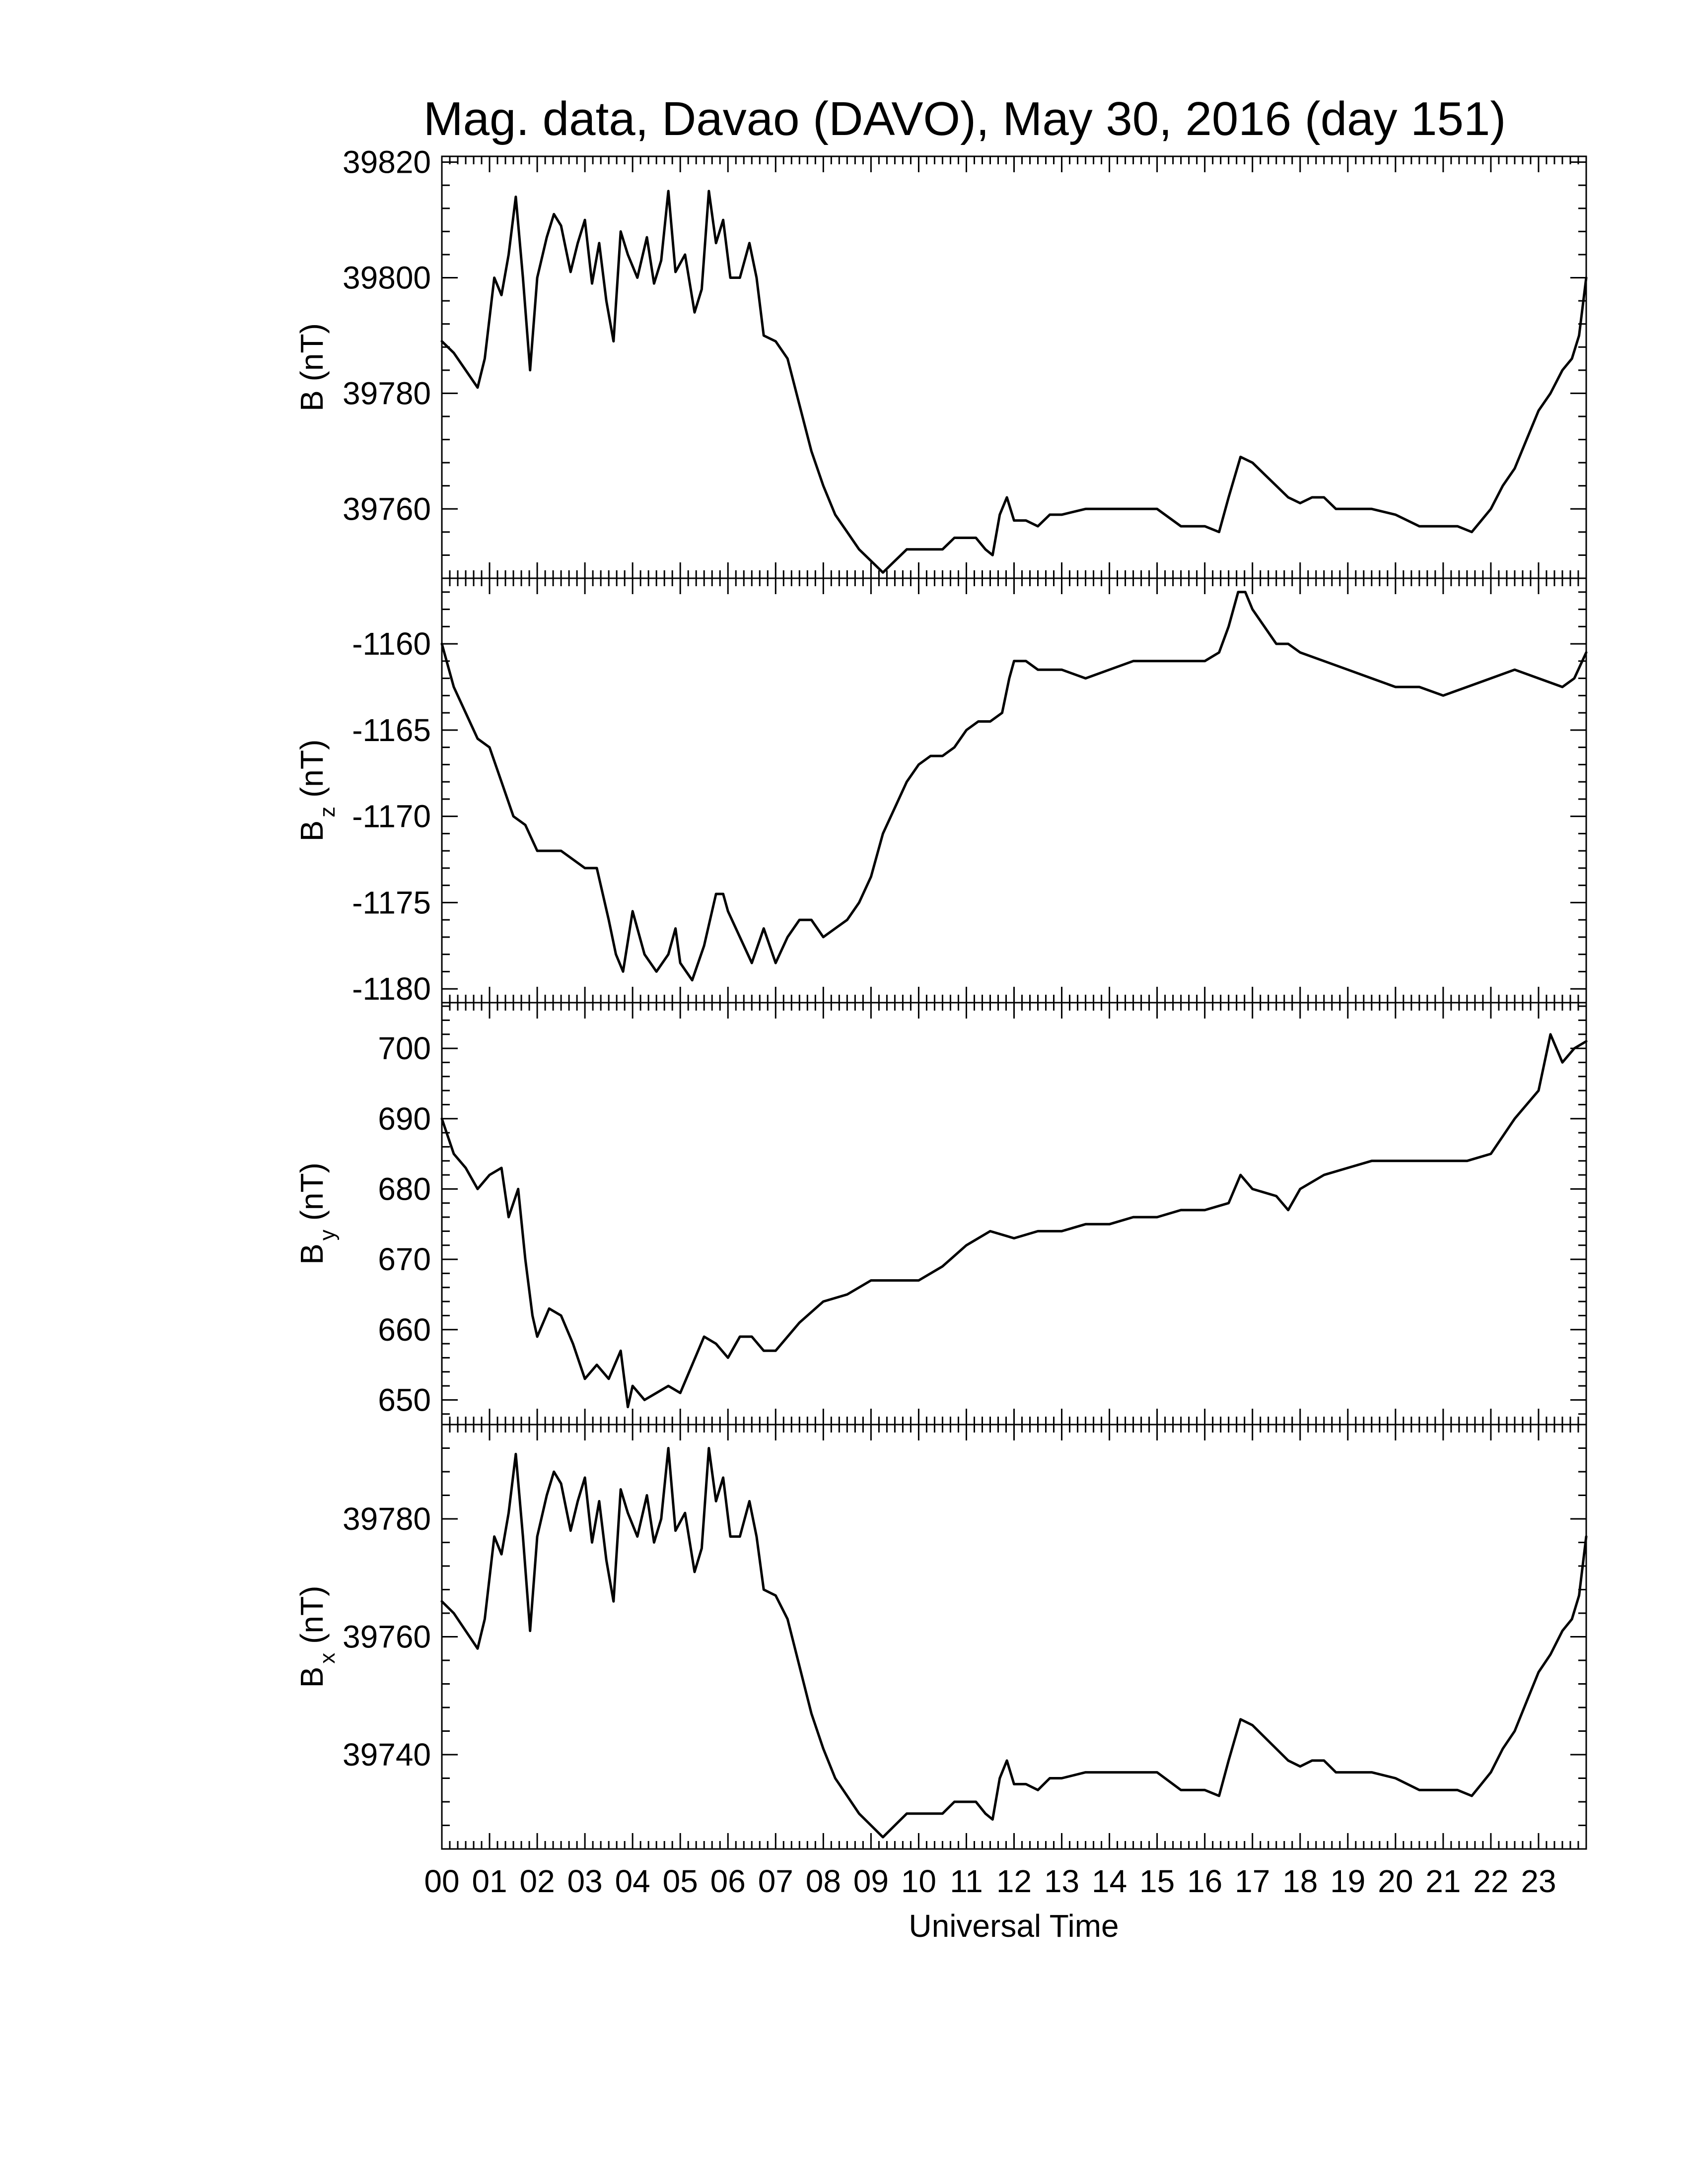 This screenshot has width=1688, height=2184. I want to click on series-line-by, so click(1014, 1221).